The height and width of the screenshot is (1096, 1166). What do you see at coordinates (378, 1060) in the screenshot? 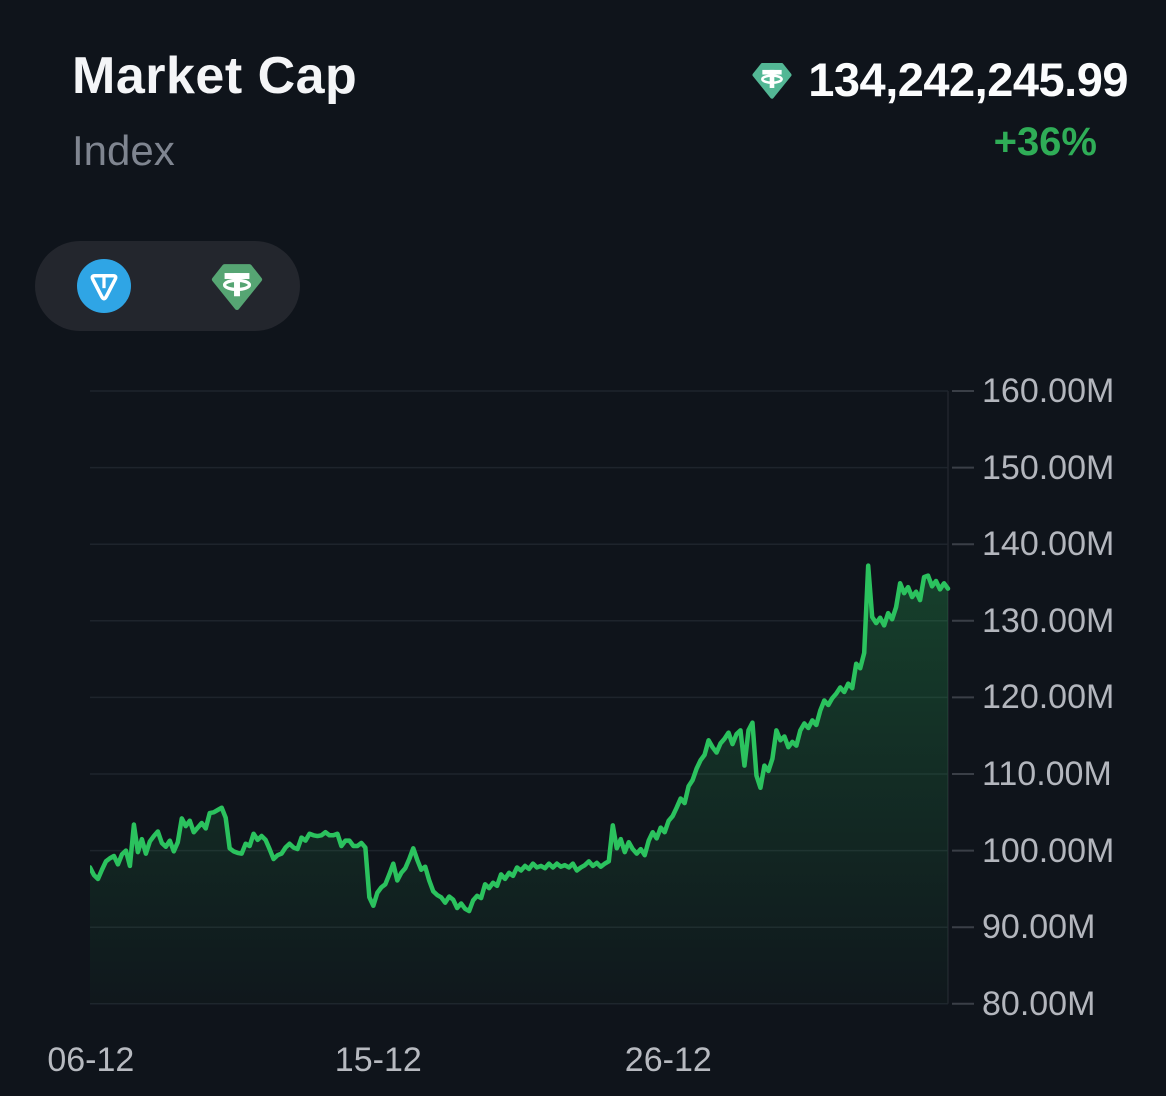
I see `x-tick-label: 15-12` at bounding box center [378, 1060].